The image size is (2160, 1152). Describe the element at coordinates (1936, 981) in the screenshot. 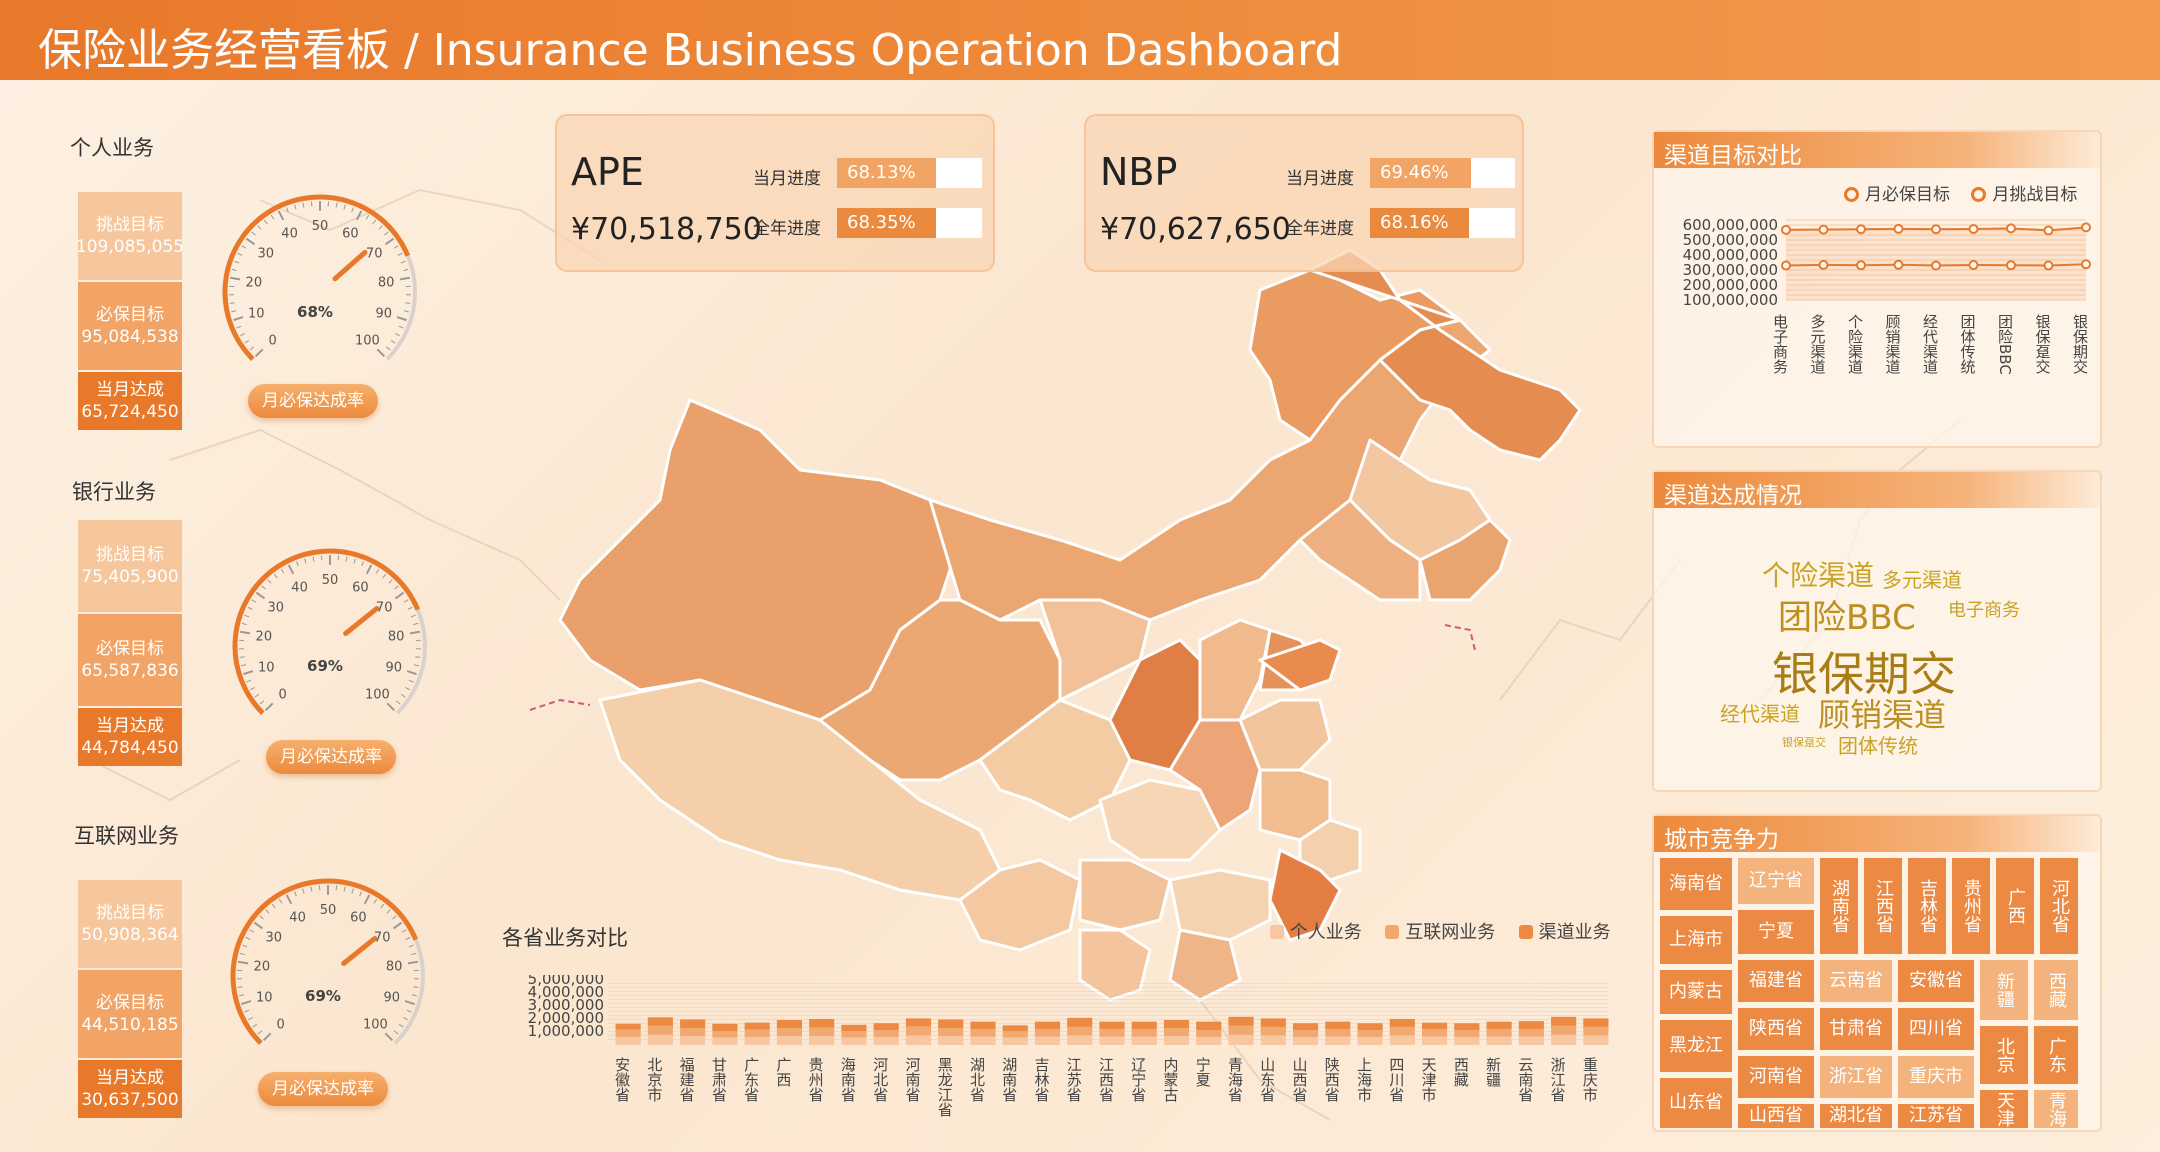

I see `city-cell: 安徽省` at that location.